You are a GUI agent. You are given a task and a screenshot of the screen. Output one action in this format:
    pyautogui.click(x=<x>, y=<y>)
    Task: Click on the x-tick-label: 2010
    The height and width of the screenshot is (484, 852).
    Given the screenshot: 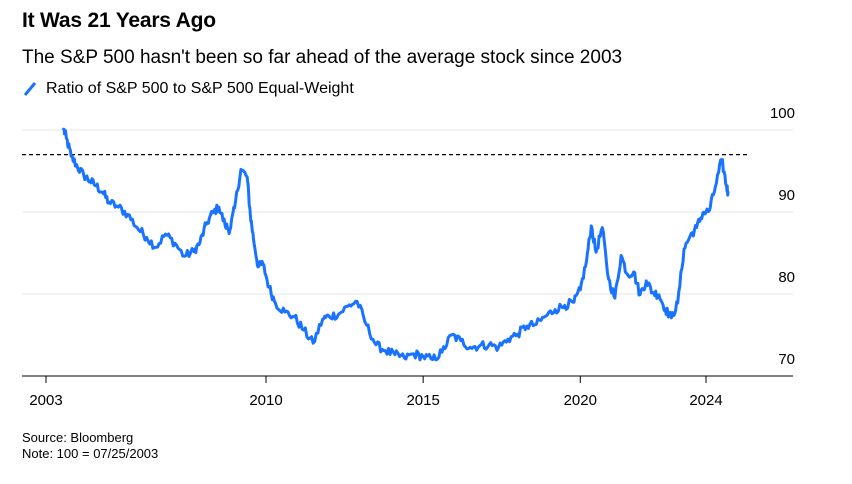 What is the action you would take?
    pyautogui.click(x=265, y=400)
    